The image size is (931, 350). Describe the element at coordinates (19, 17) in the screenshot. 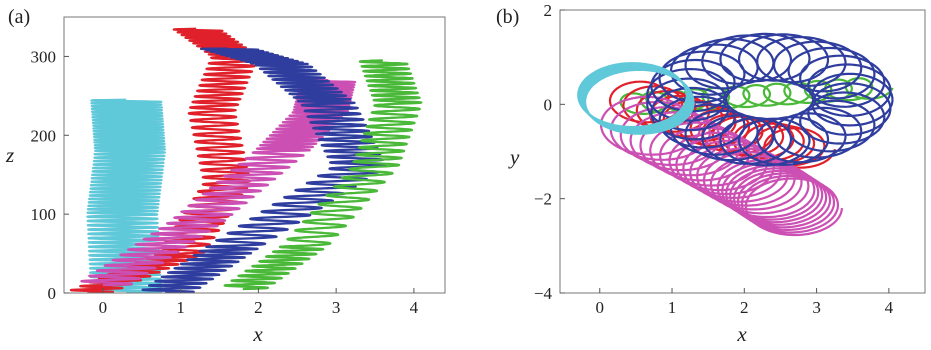

I see `panel-a-label: (a)` at that location.